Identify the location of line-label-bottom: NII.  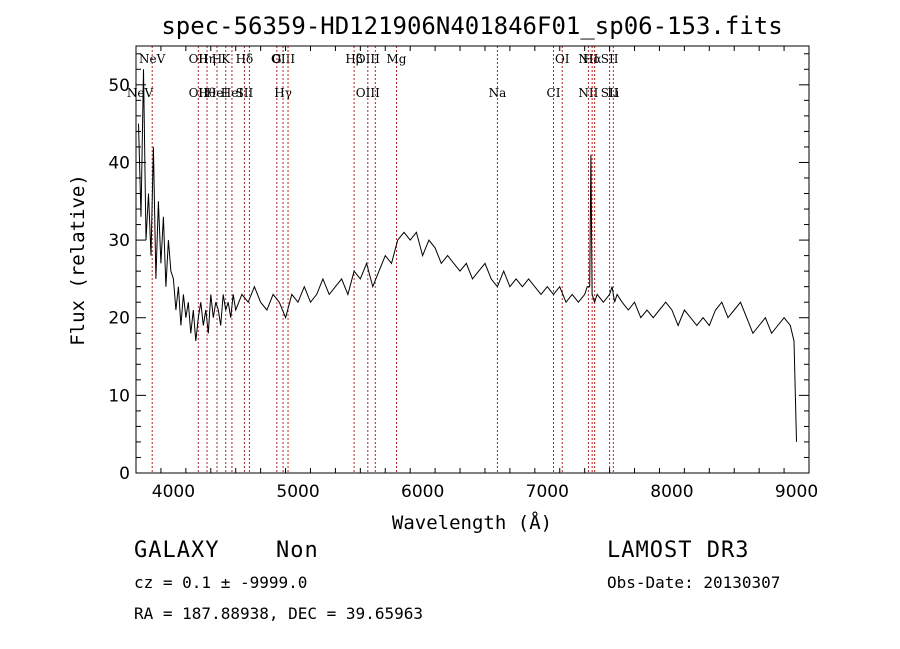
(588, 93).